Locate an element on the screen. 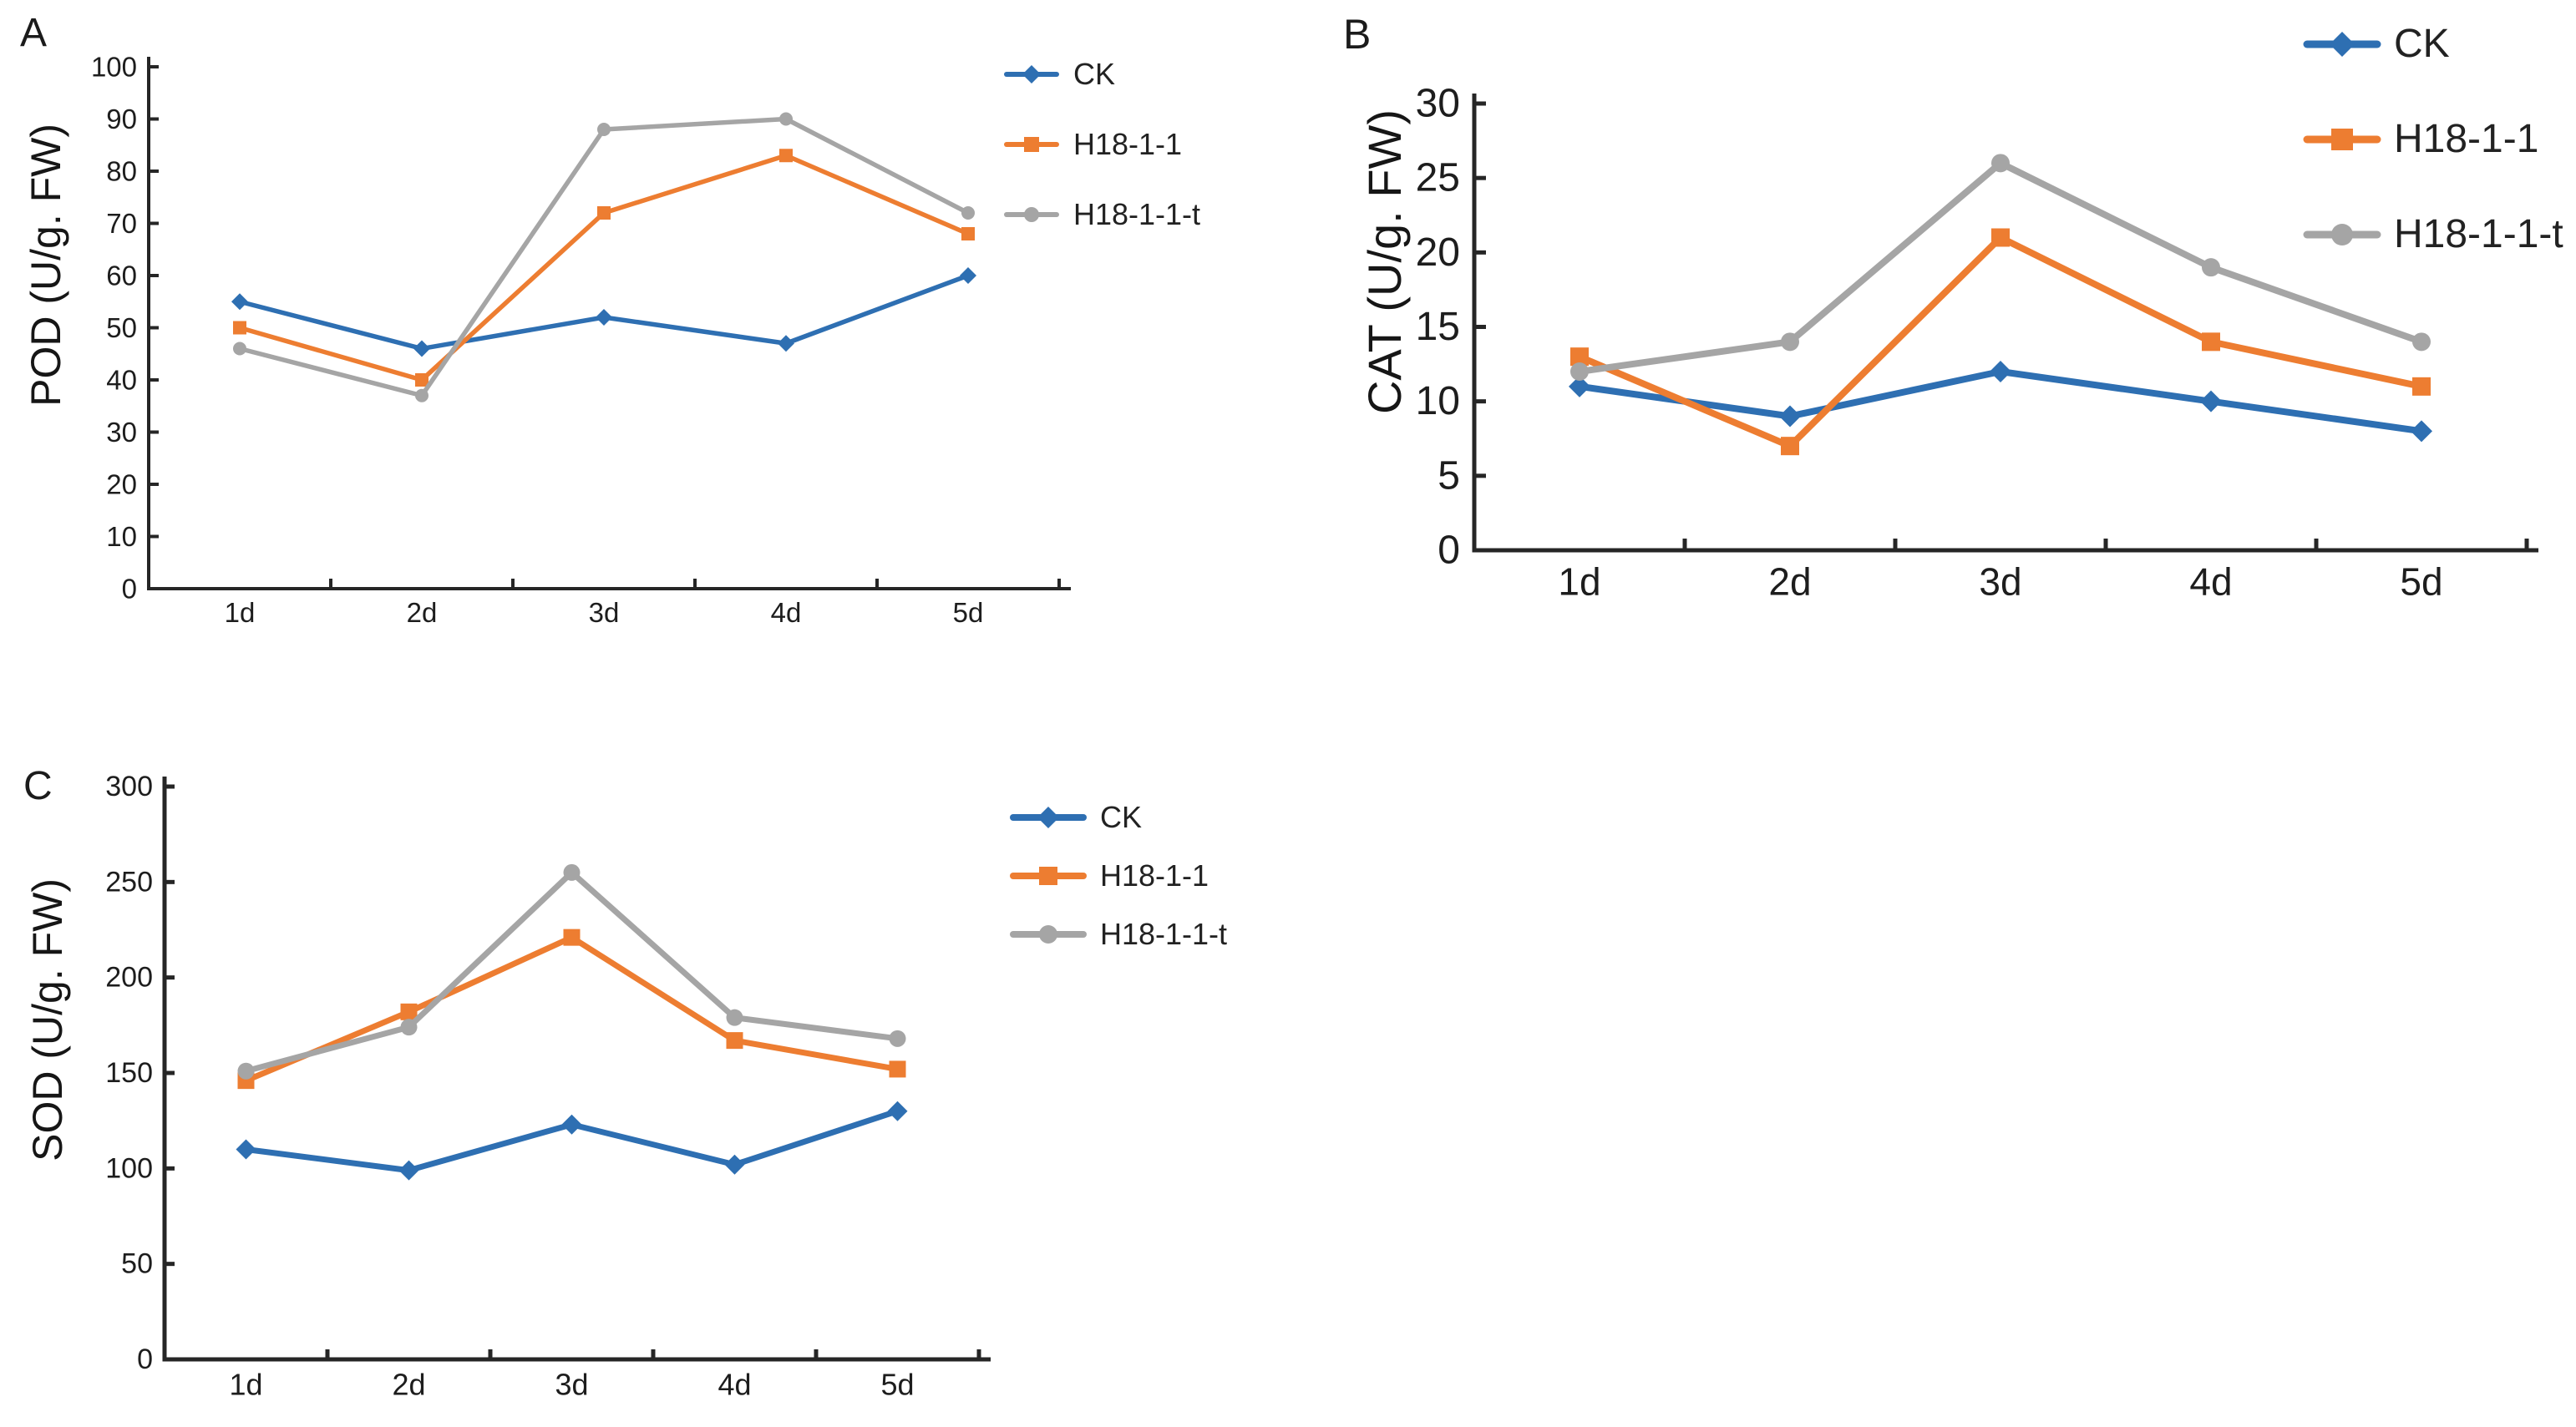  y-tick-label: 250 is located at coordinates (129, 882).